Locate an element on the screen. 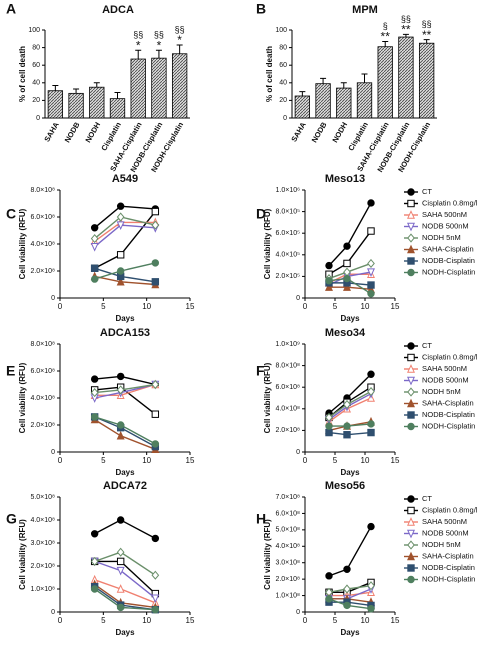  legend-label: NODH 5nM is located at coordinates (441, 544).